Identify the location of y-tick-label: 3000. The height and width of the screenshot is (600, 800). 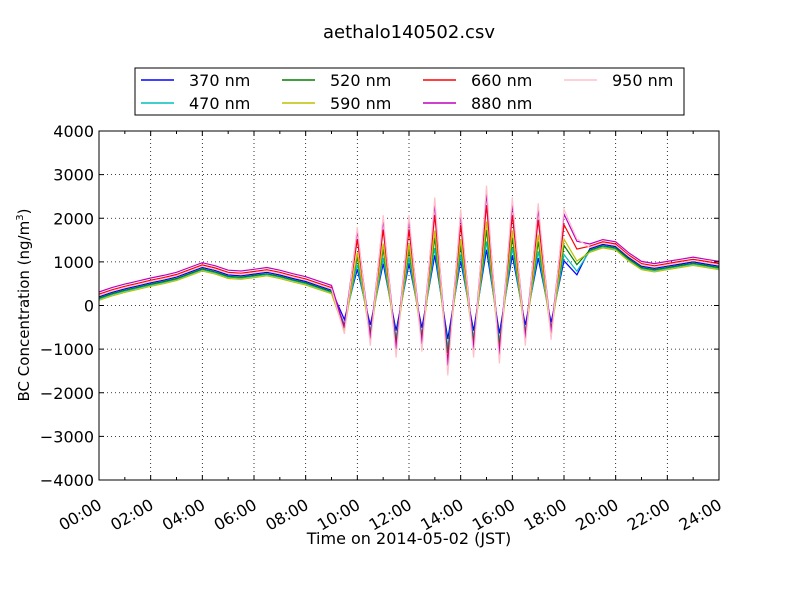
(73, 175).